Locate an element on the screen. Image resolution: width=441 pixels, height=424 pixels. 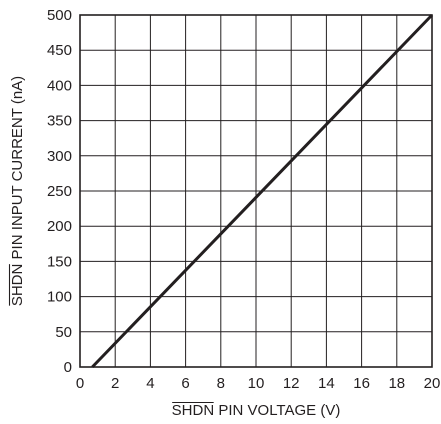
y-tick-labels: 0 50 100 150 200 250 300 350 400 450 500 is located at coordinates (59, 191).